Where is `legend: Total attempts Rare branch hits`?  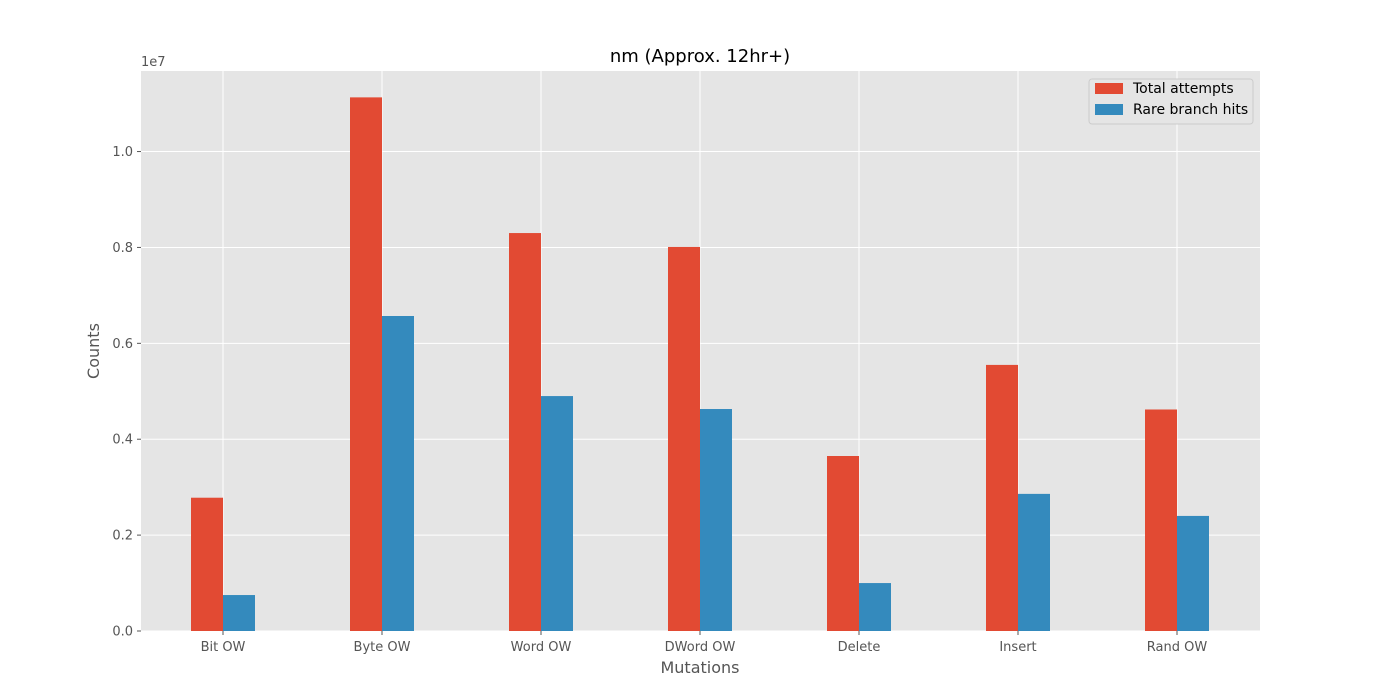 legend: Total attempts Rare branch hits is located at coordinates (1171, 101).